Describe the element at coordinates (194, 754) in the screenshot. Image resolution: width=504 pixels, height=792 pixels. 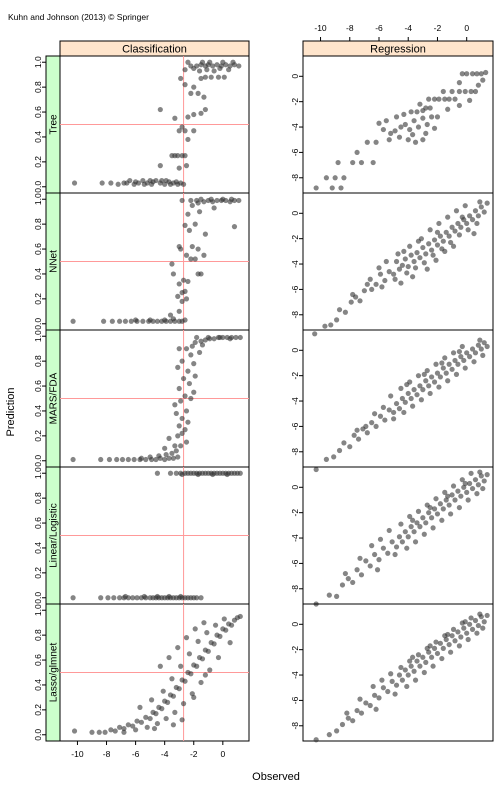
I see `x-tick-label: -2` at that location.